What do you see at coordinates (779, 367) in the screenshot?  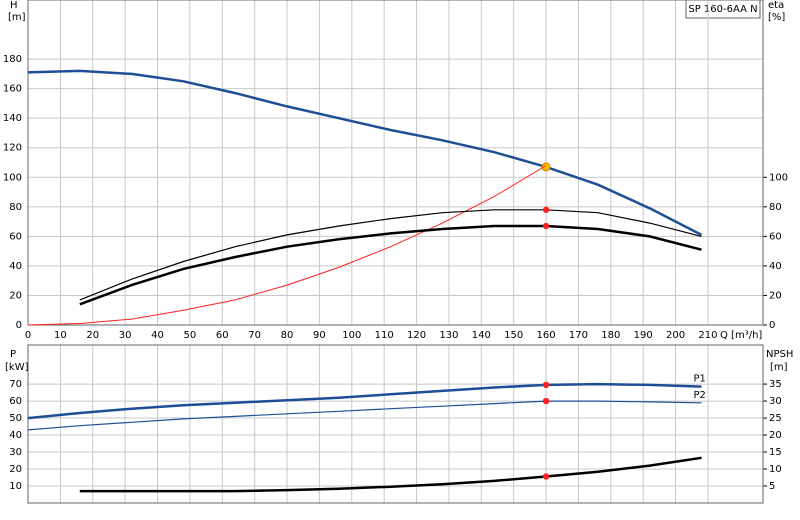 I see `y2-axis-unit: [m]` at bounding box center [779, 367].